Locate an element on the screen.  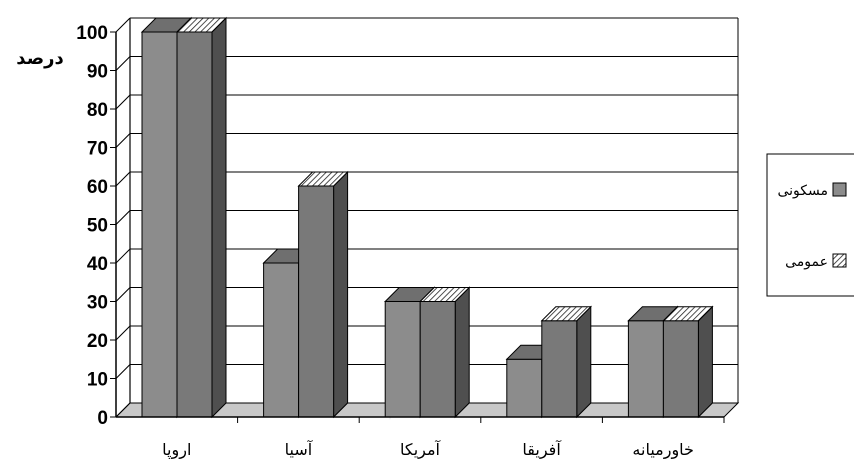
x-category-label: خاورمیانه is located at coordinates (663, 450).